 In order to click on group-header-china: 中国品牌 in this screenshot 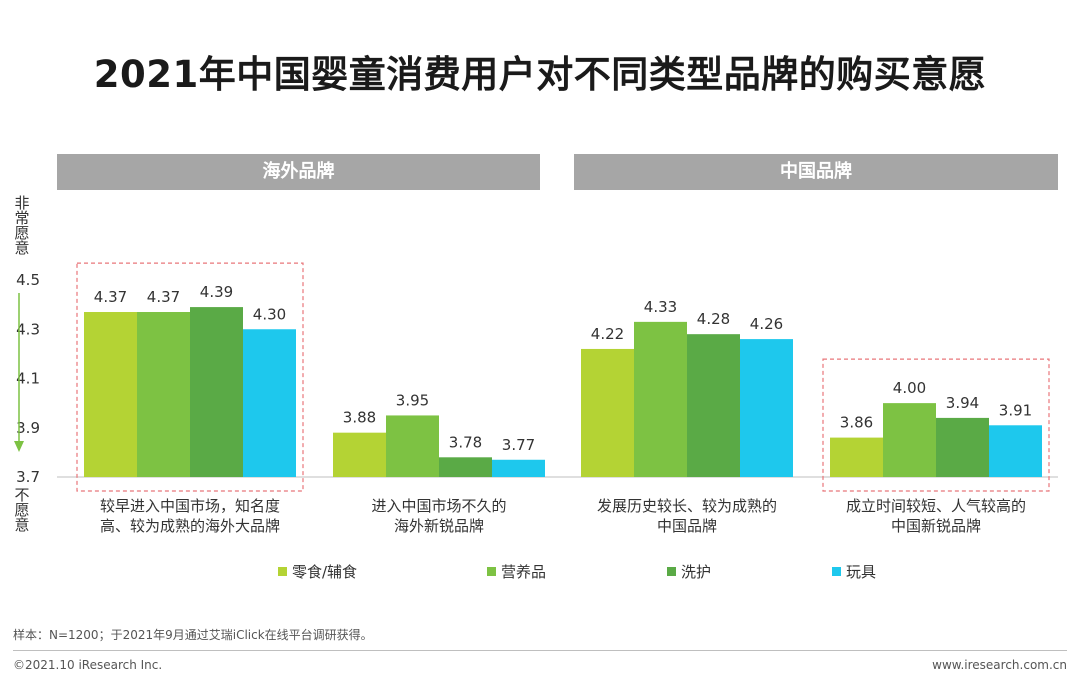, I will do `click(816, 172)`.